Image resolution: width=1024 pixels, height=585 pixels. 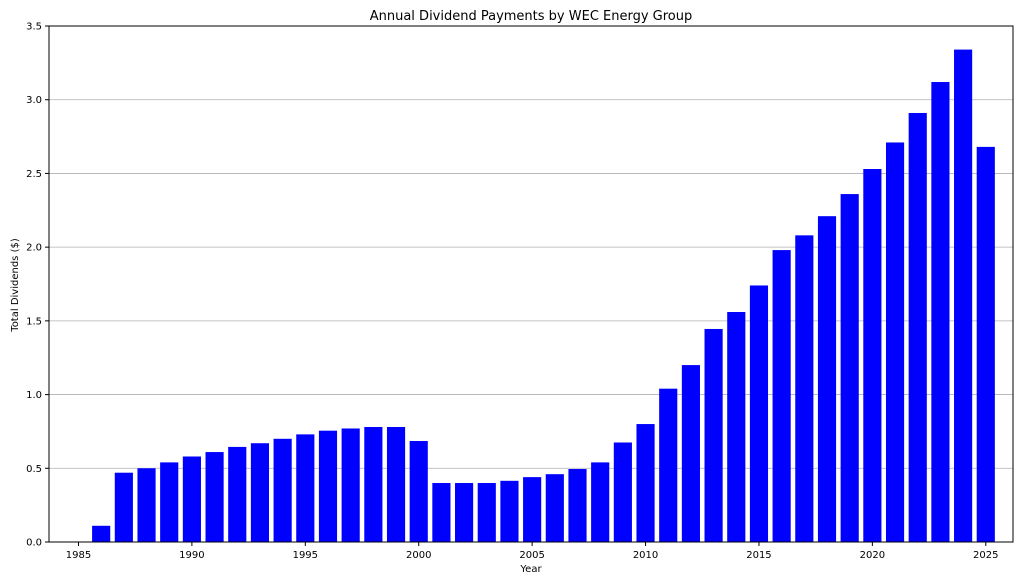 I want to click on bar-2020, so click(x=872, y=355).